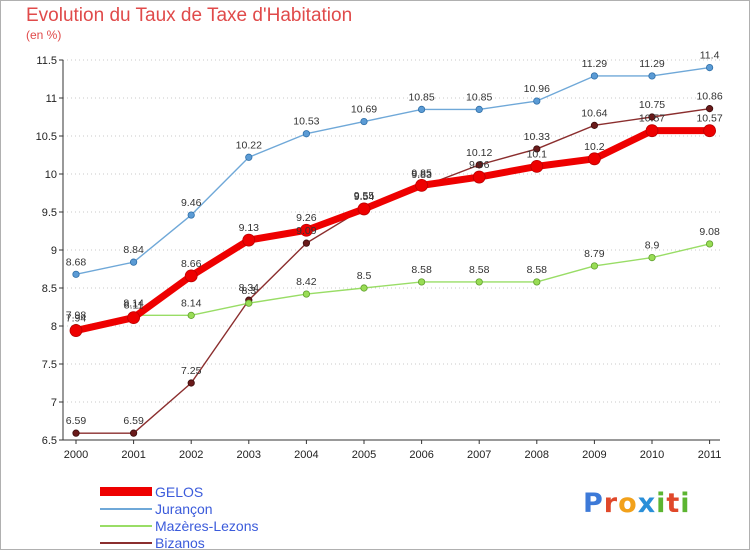  Describe the element at coordinates (710, 455) in the screenshot. I see `x-tick-label: 2011` at that location.